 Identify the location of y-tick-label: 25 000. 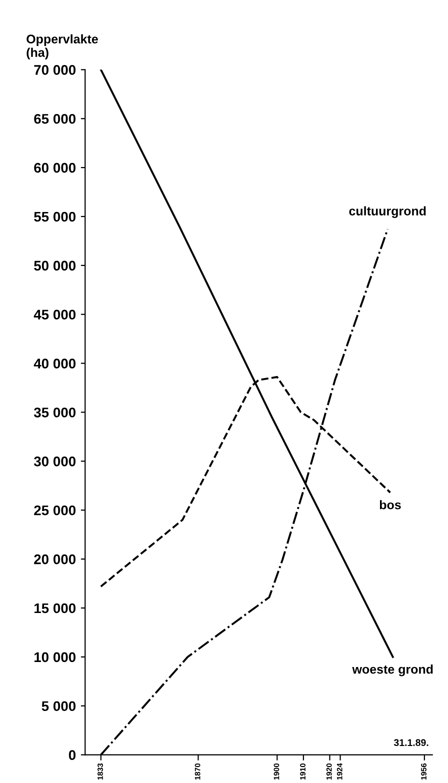
(55, 510).